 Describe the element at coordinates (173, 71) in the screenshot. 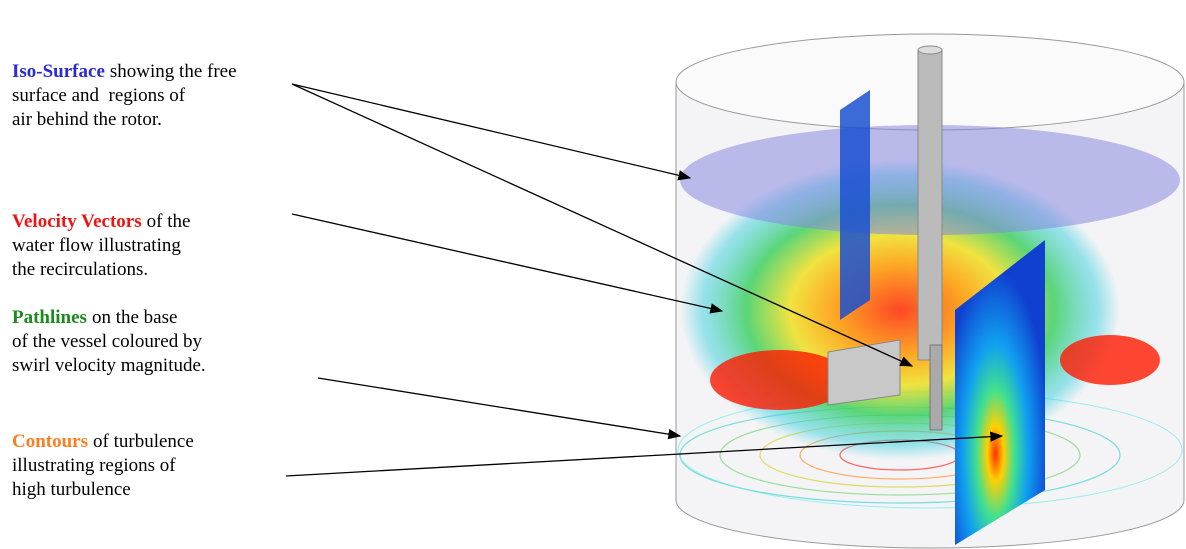

I see `text-line: showing the free` at that location.